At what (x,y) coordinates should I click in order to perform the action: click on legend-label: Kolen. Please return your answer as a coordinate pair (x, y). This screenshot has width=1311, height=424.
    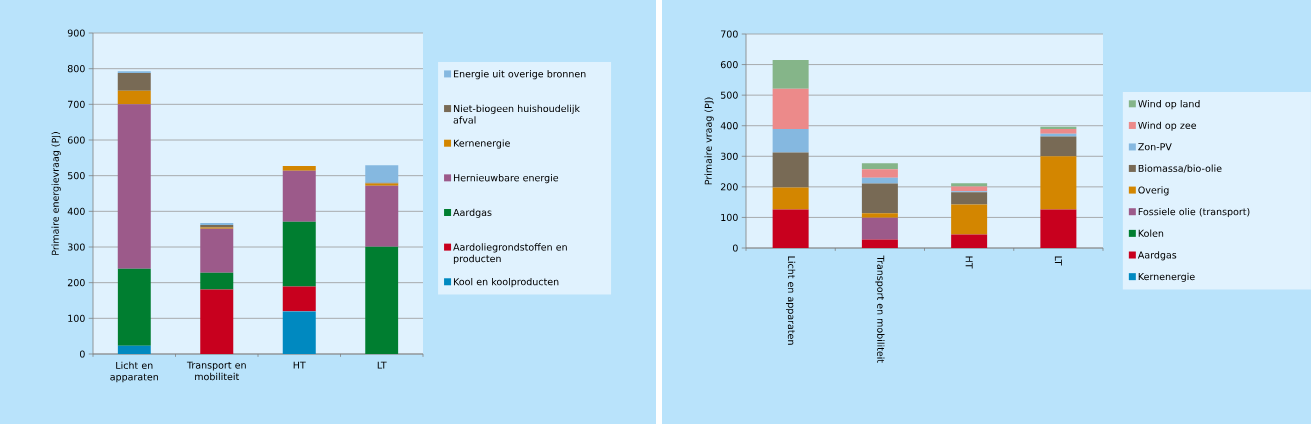
    Looking at the image, I should click on (1151, 233).